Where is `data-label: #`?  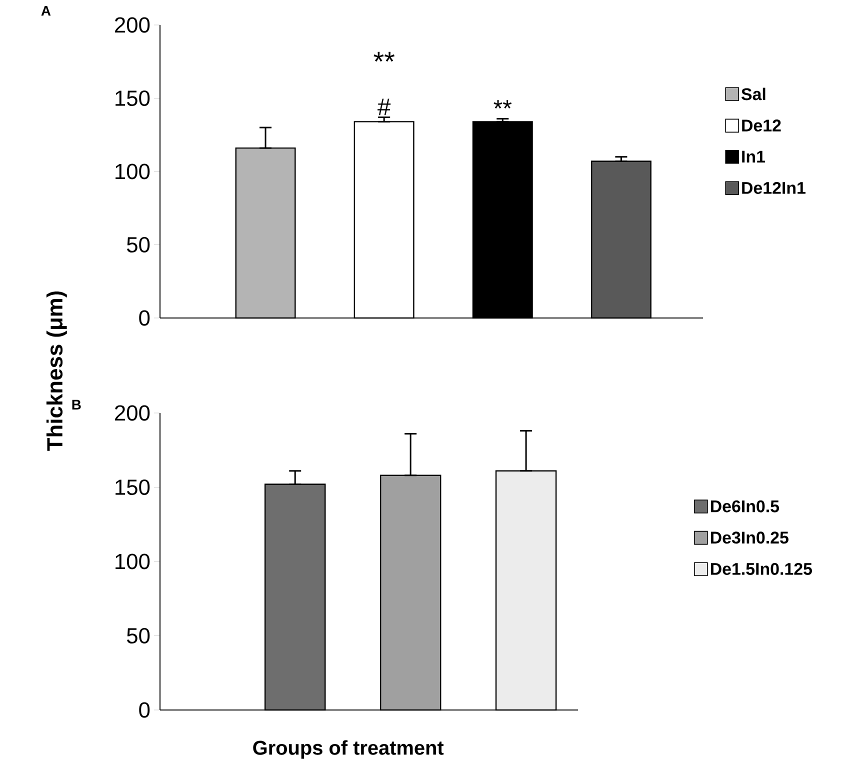
data-label: # is located at coordinates (384, 107).